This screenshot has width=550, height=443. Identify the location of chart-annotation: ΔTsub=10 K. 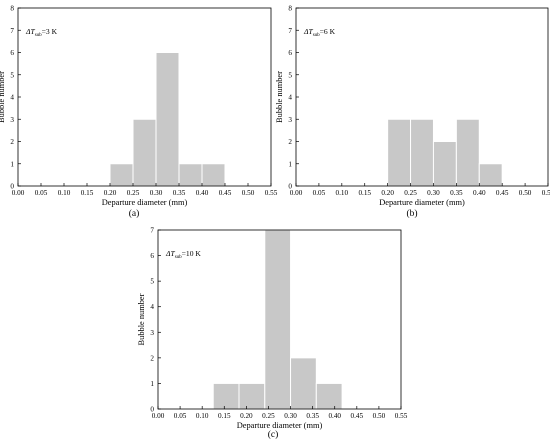
(183, 254).